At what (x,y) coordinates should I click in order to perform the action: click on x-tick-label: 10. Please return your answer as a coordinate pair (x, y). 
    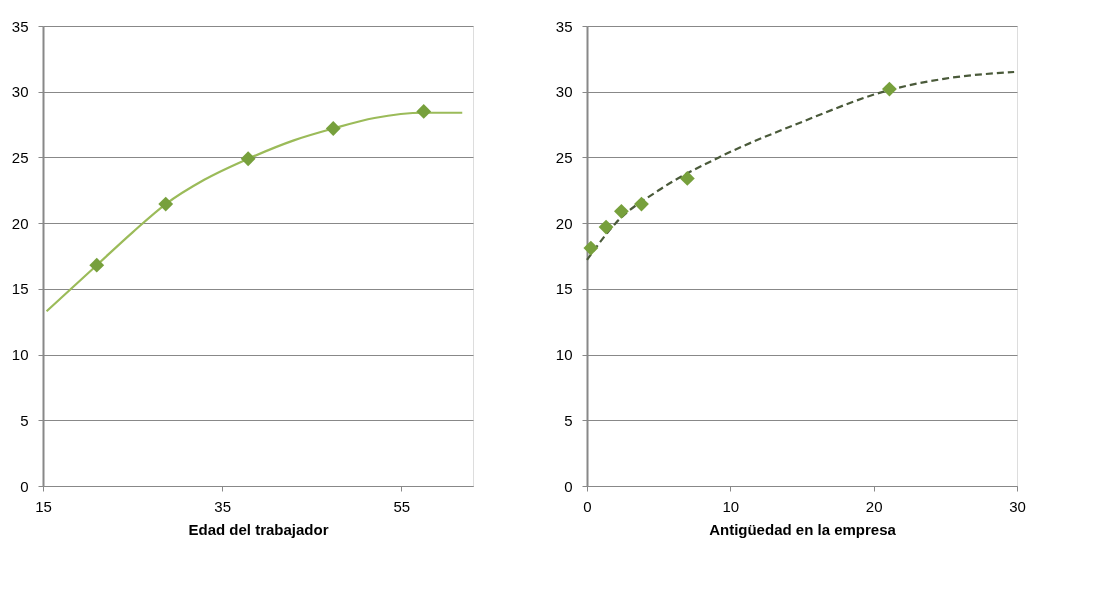
    Looking at the image, I should click on (731, 506).